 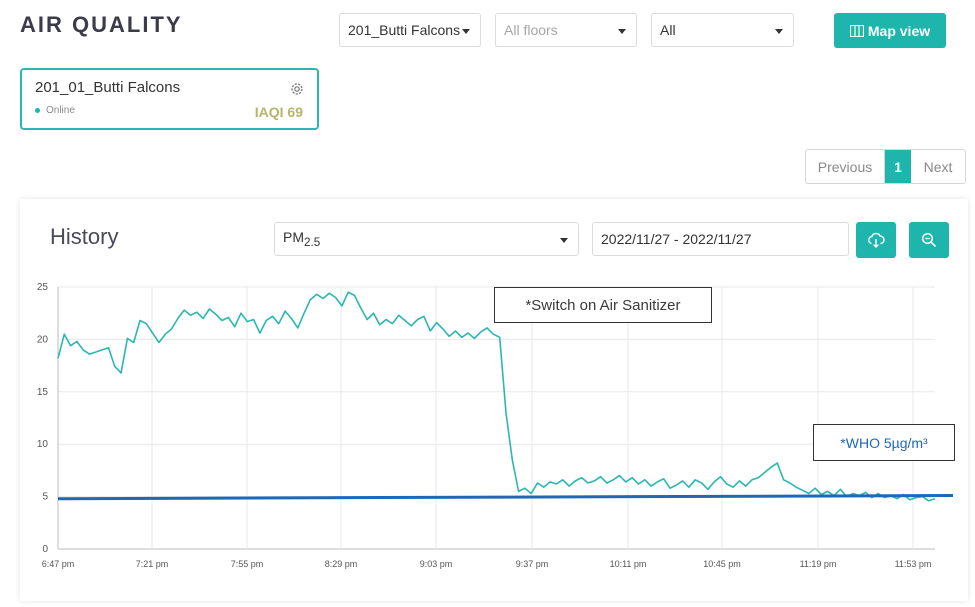 What do you see at coordinates (722, 30) in the screenshot?
I see `type-select: All` at bounding box center [722, 30].